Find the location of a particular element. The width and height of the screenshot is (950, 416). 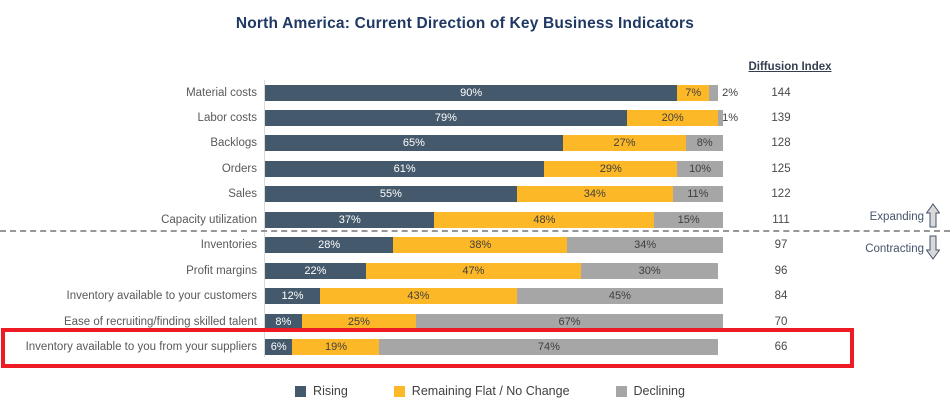

bar-segment-declining: 15% is located at coordinates (688, 219).